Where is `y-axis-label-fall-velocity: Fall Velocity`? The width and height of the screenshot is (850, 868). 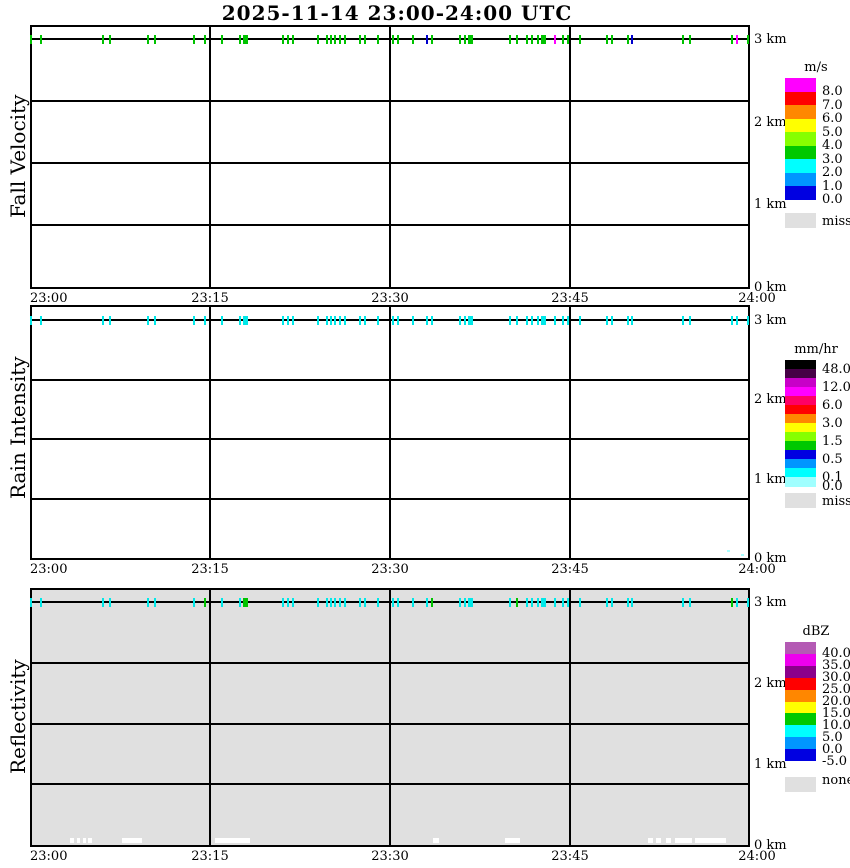
y-axis-label-fall-velocity: Fall Velocity is located at coordinates (18, 156).